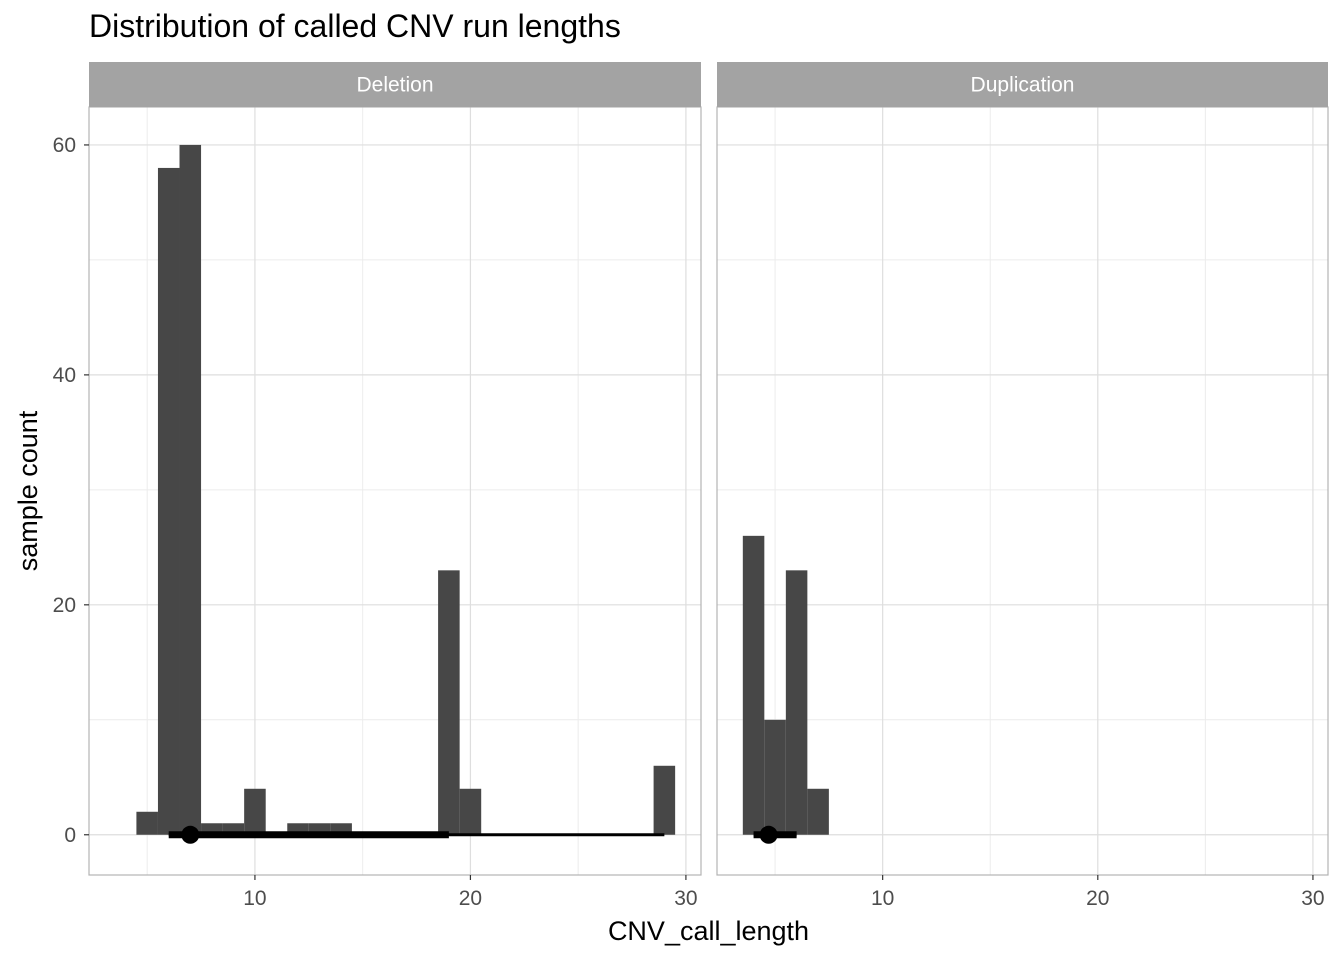 The height and width of the screenshot is (960, 1344). Describe the element at coordinates (70, 835) in the screenshot. I see `y-tick-label: 0` at that location.